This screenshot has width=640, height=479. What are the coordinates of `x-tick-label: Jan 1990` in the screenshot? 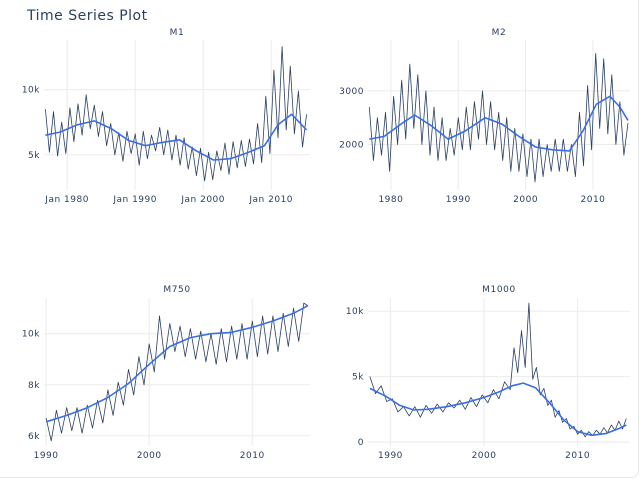 It's located at (134, 200).